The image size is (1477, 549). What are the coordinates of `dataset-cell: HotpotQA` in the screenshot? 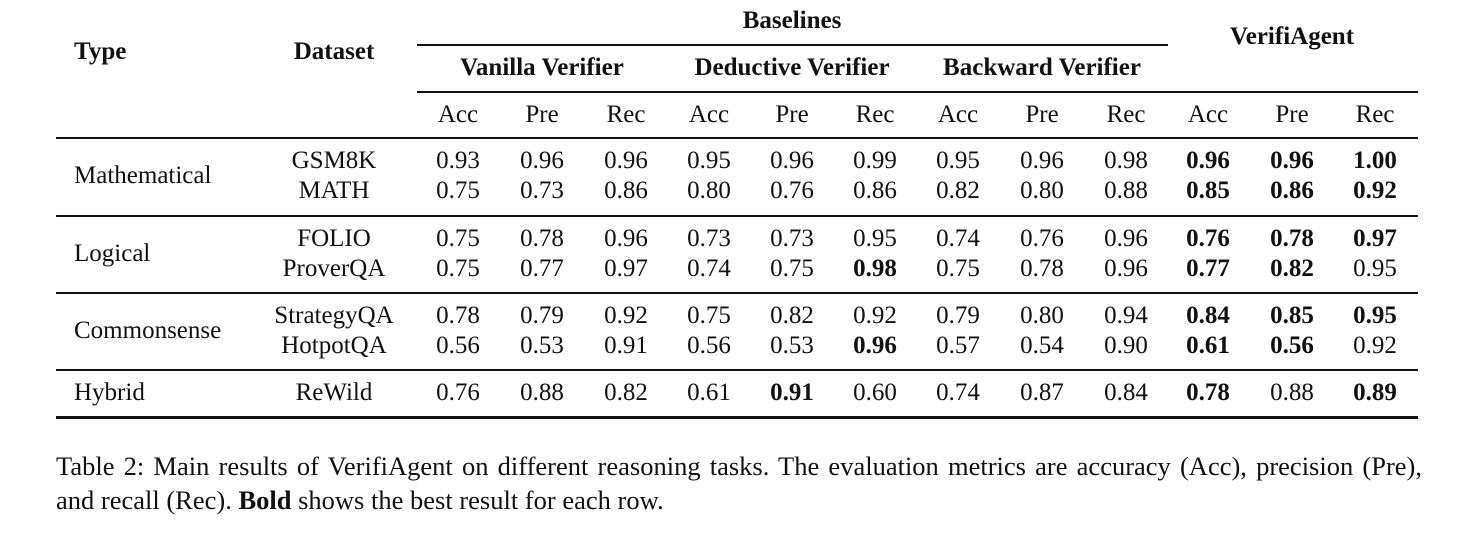 It's located at (334, 345).